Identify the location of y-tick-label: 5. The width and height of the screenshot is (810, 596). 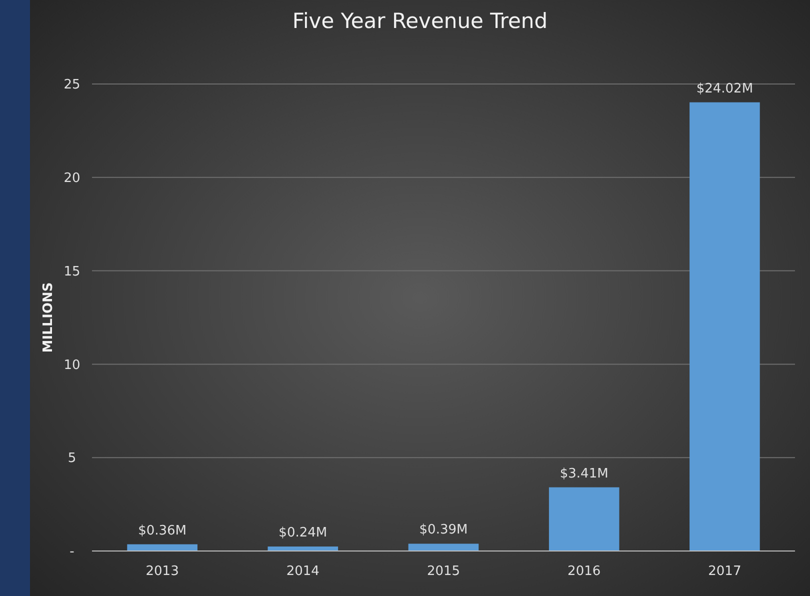
(72, 458).